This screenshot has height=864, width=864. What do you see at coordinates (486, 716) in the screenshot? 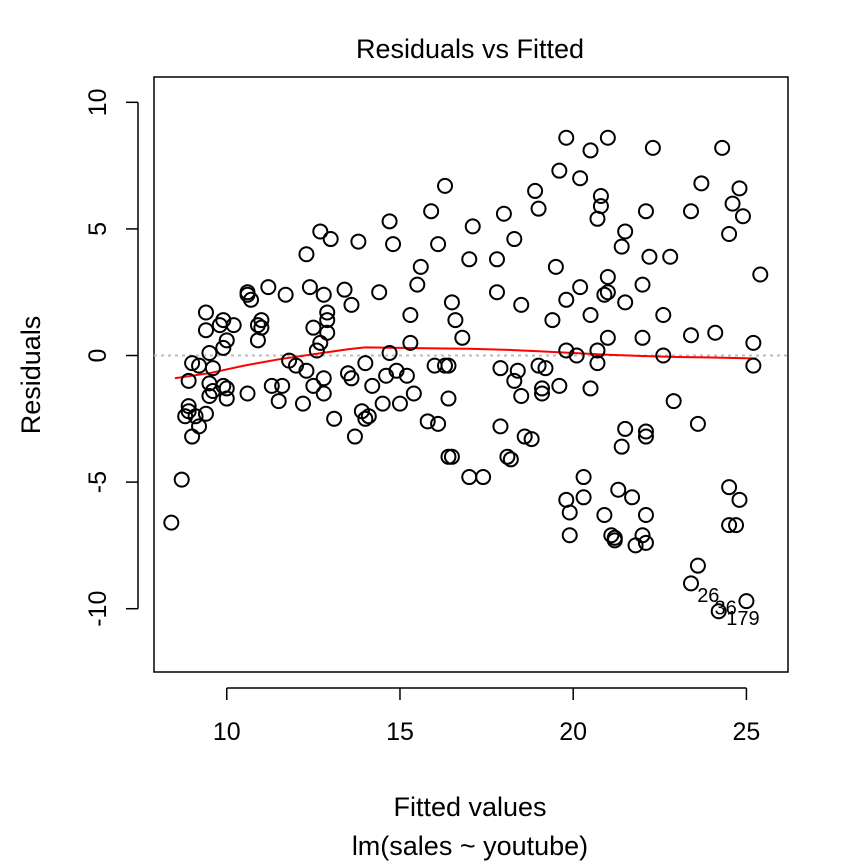
I see `x-axis: 10 15 20 25` at bounding box center [486, 716].